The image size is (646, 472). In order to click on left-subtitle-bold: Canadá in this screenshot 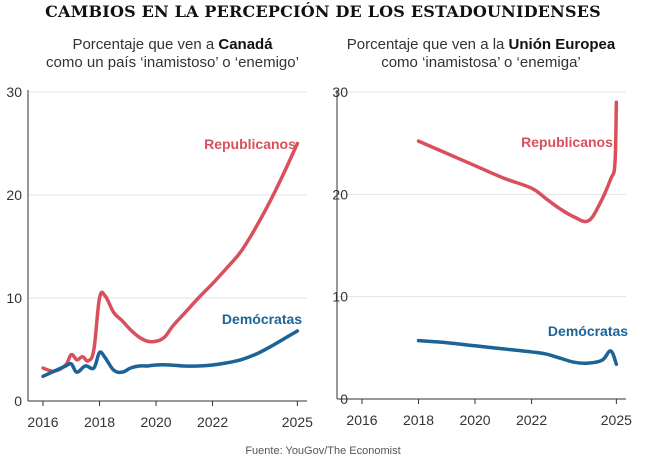, I will do `click(245, 44)`.